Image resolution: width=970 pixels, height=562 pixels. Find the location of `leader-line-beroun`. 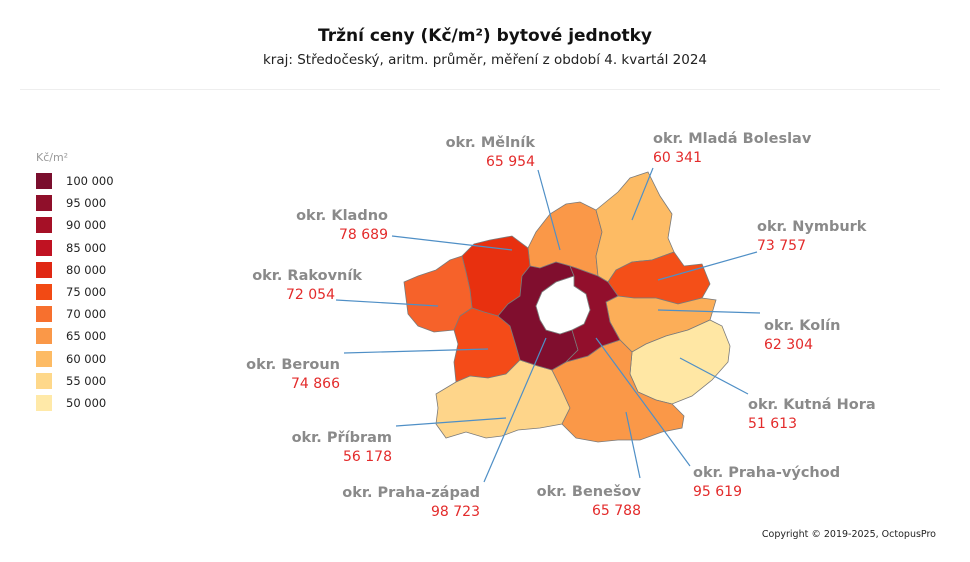

leader-line-beroun is located at coordinates (416, 351).